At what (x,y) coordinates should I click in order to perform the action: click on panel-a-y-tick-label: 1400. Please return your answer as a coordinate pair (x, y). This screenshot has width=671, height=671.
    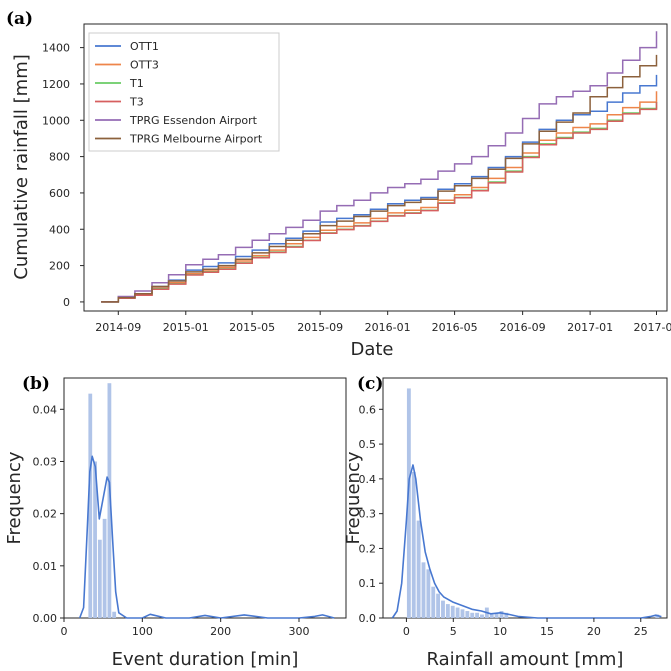
    Looking at the image, I should click on (56, 48).